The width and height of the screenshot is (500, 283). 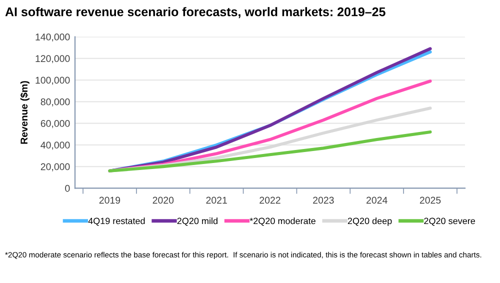 I want to click on line-series, so click(x=270, y=151).